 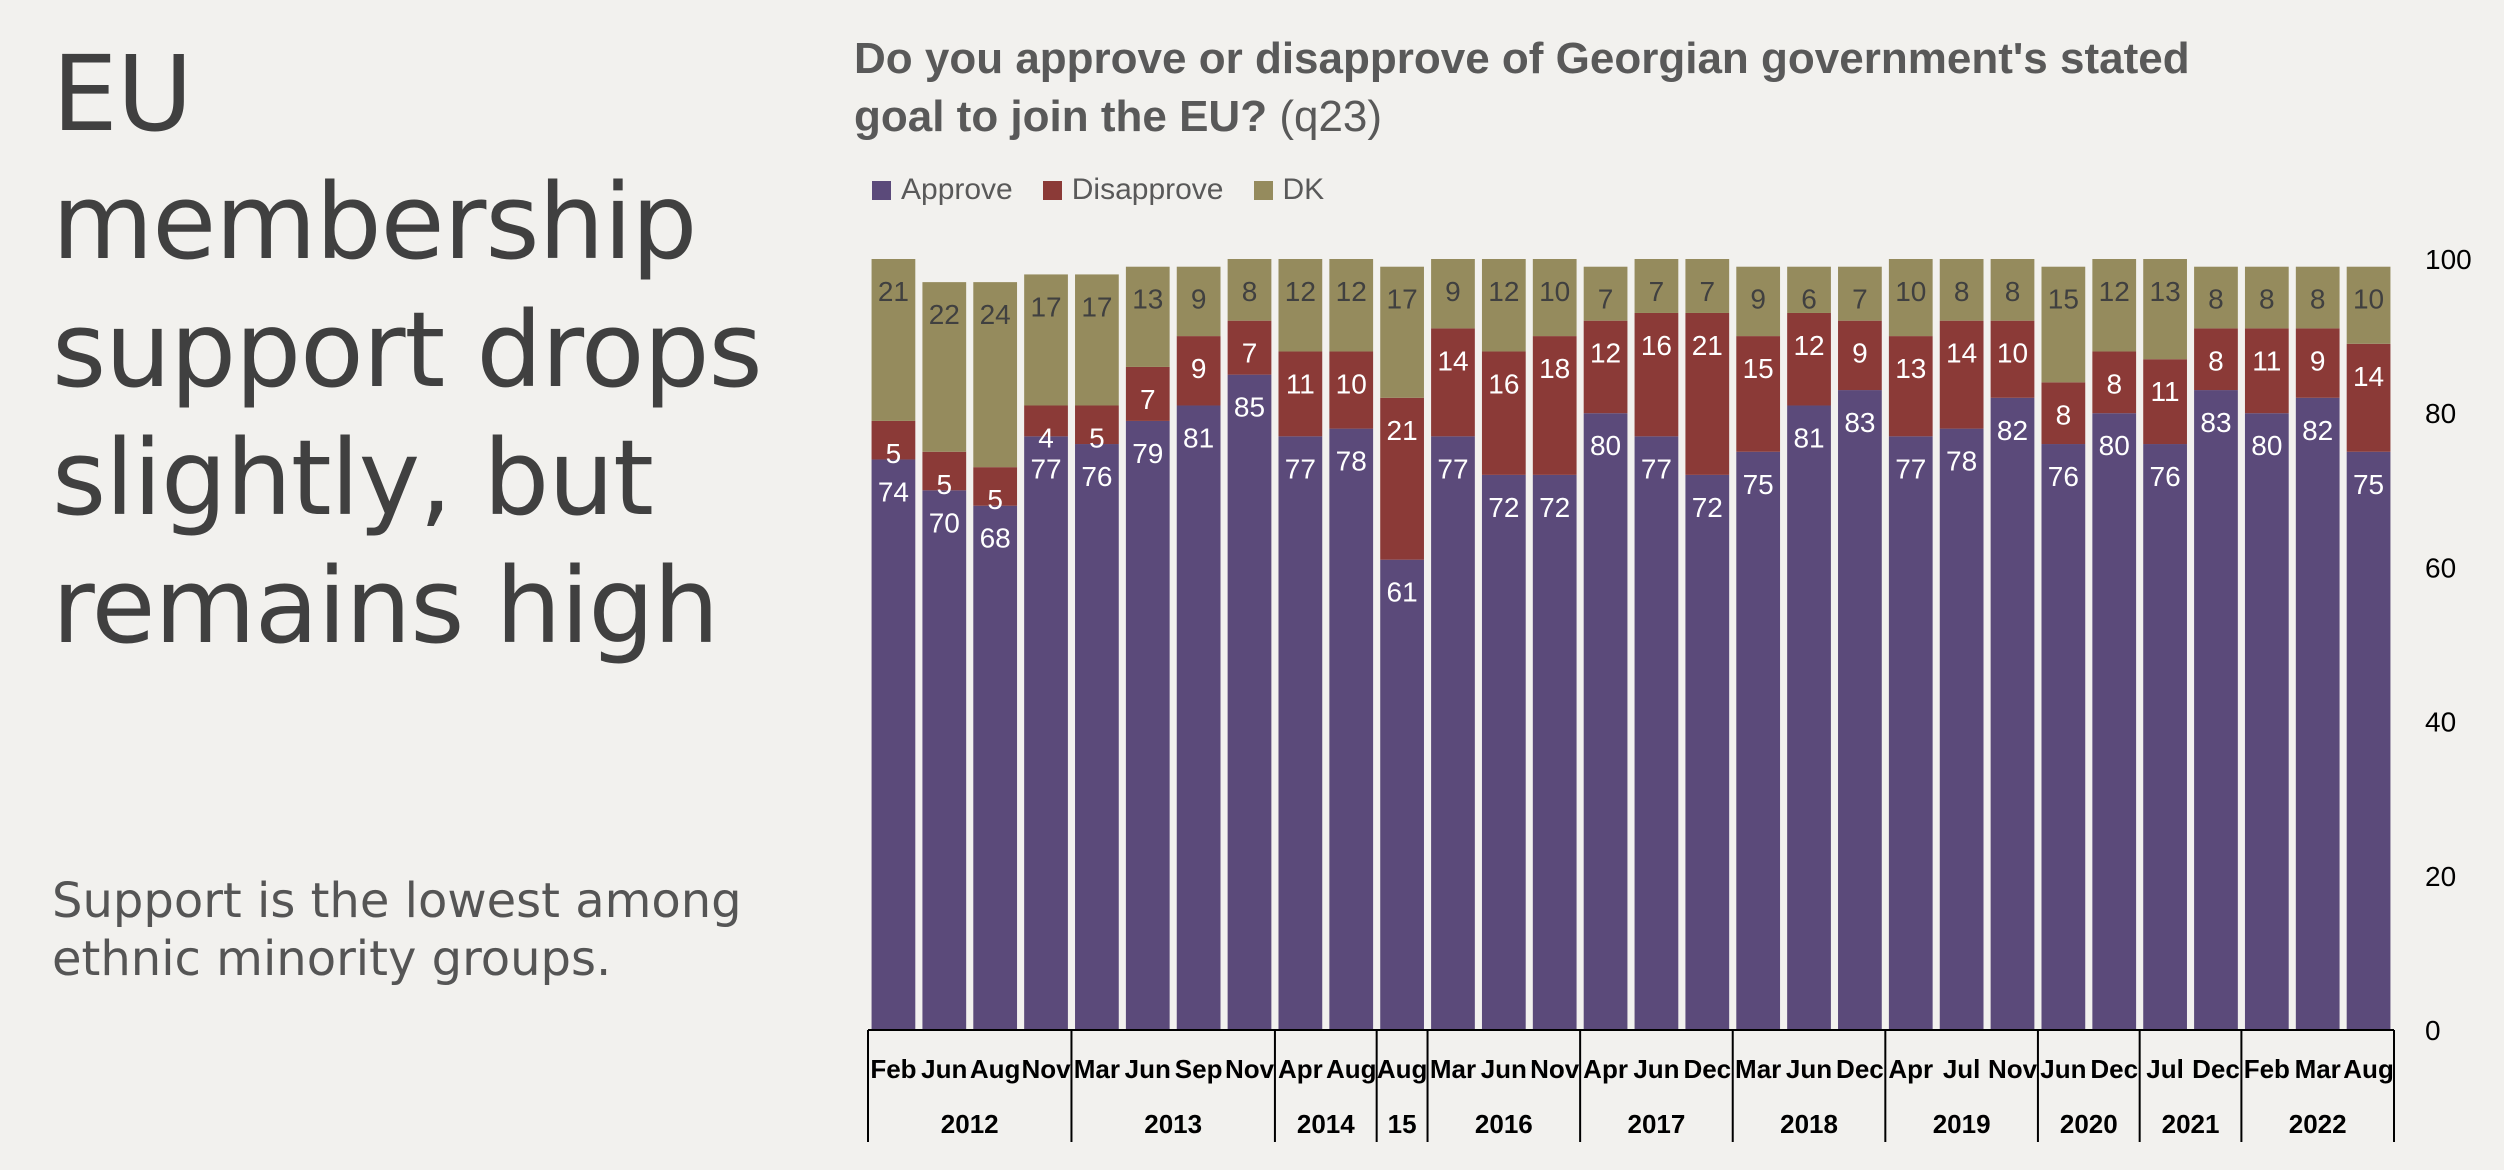 What do you see at coordinates (957, 189) in the screenshot?
I see `legend-label-approve: Approve` at bounding box center [957, 189].